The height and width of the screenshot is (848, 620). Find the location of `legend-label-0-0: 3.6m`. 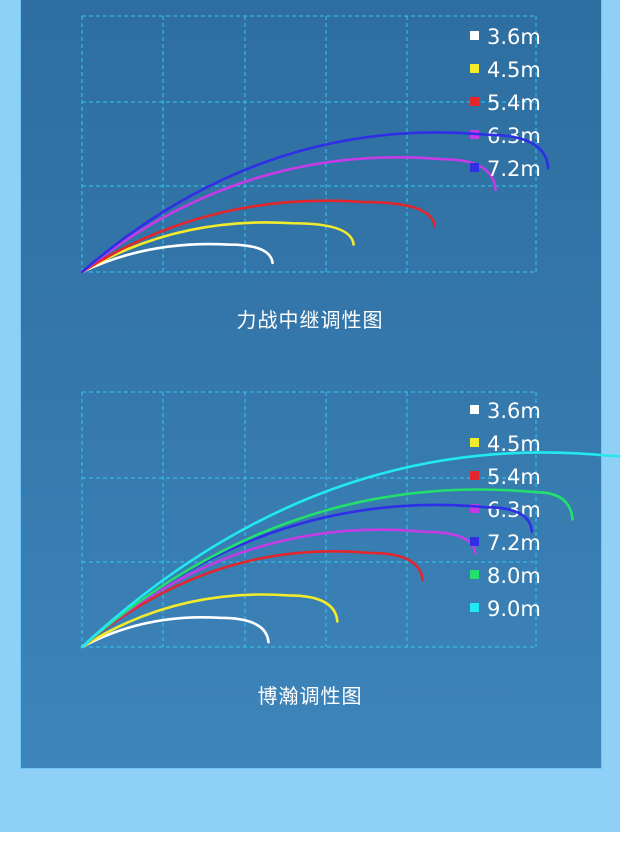

legend-label-0-0: 3.6m is located at coordinates (514, 37).